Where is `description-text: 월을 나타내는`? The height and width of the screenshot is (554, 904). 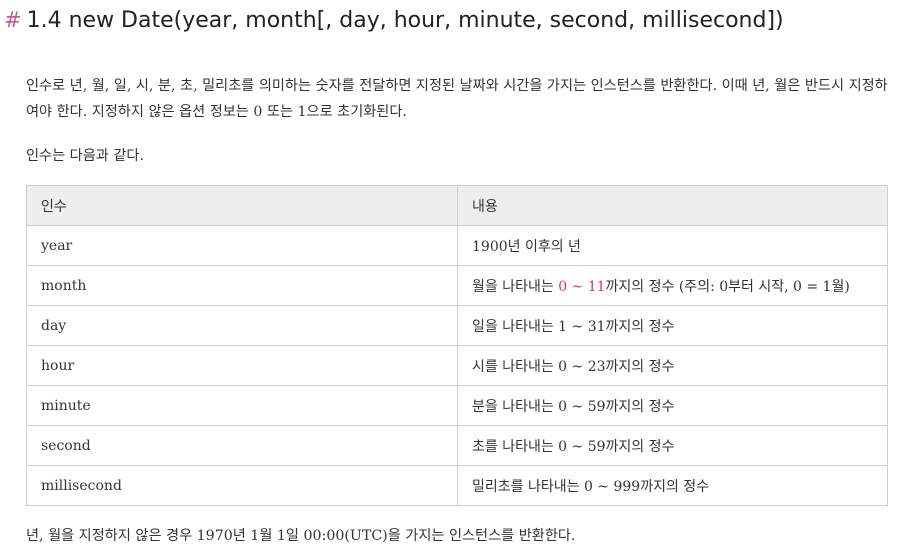 description-text: 월을 나타내는 is located at coordinates (515, 286).